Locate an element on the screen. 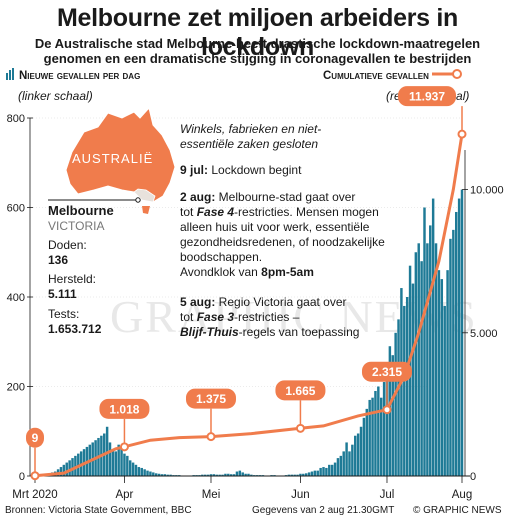  y-left-tick-label: 0 is located at coordinates (22, 477).